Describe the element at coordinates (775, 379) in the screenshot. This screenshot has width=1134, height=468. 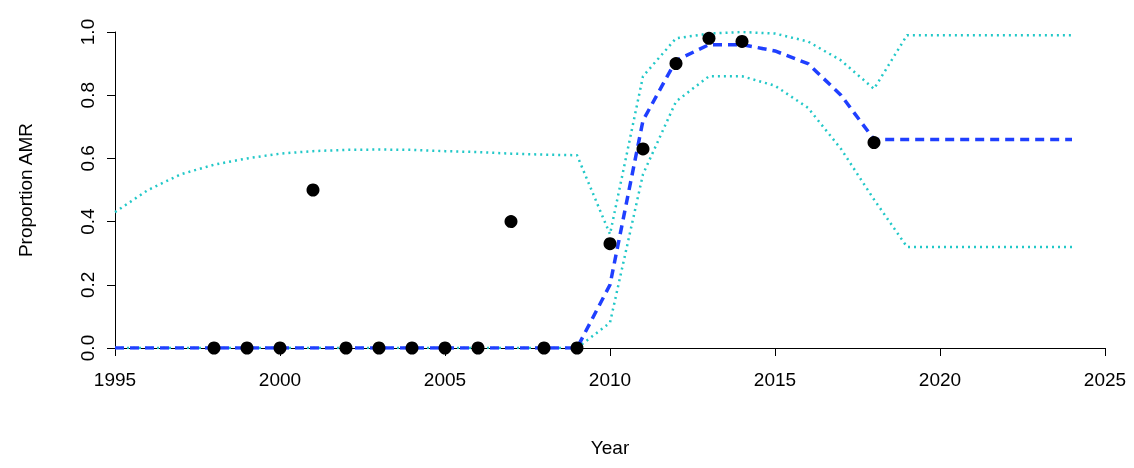
I see `x-tick-label: 2015` at that location.